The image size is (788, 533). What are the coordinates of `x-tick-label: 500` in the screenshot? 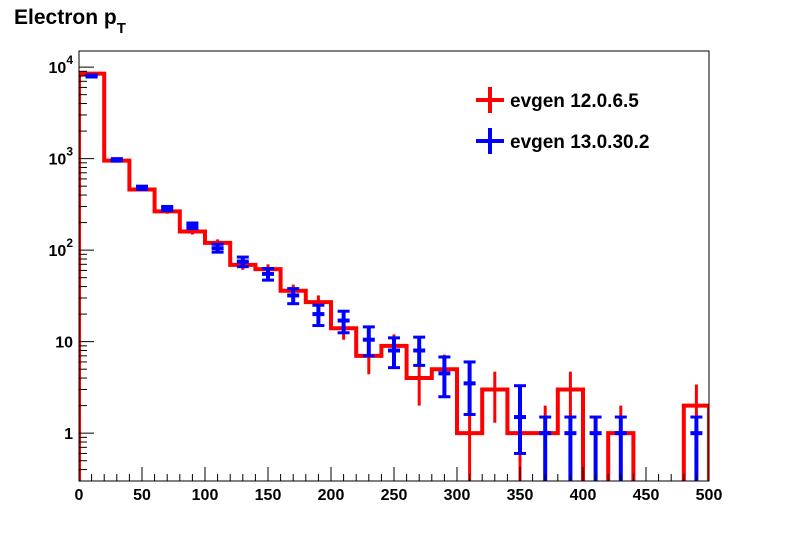 It's located at (709, 495).